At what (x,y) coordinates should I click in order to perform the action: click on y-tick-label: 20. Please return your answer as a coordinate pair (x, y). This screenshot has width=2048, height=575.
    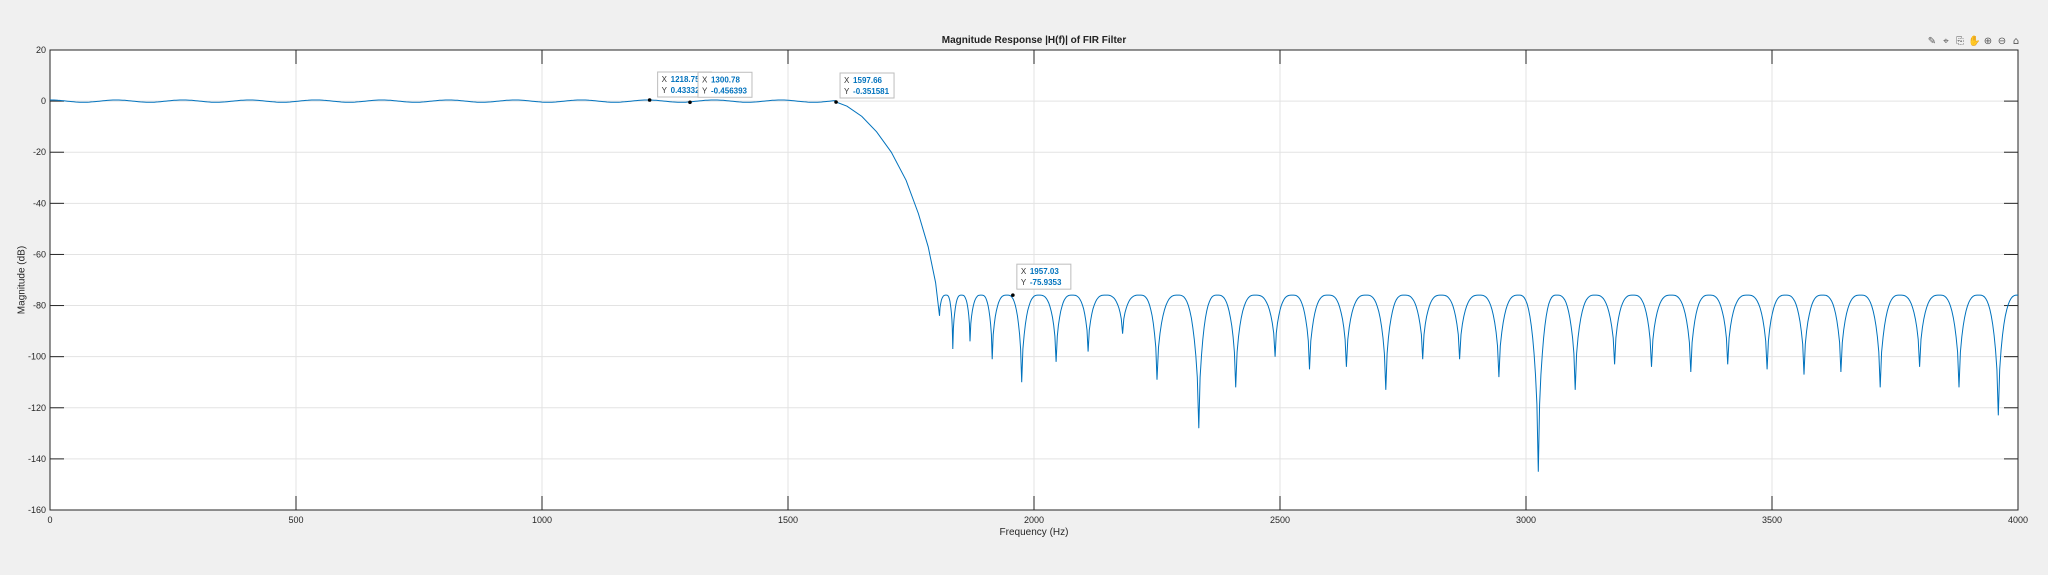
    Looking at the image, I should click on (41, 50).